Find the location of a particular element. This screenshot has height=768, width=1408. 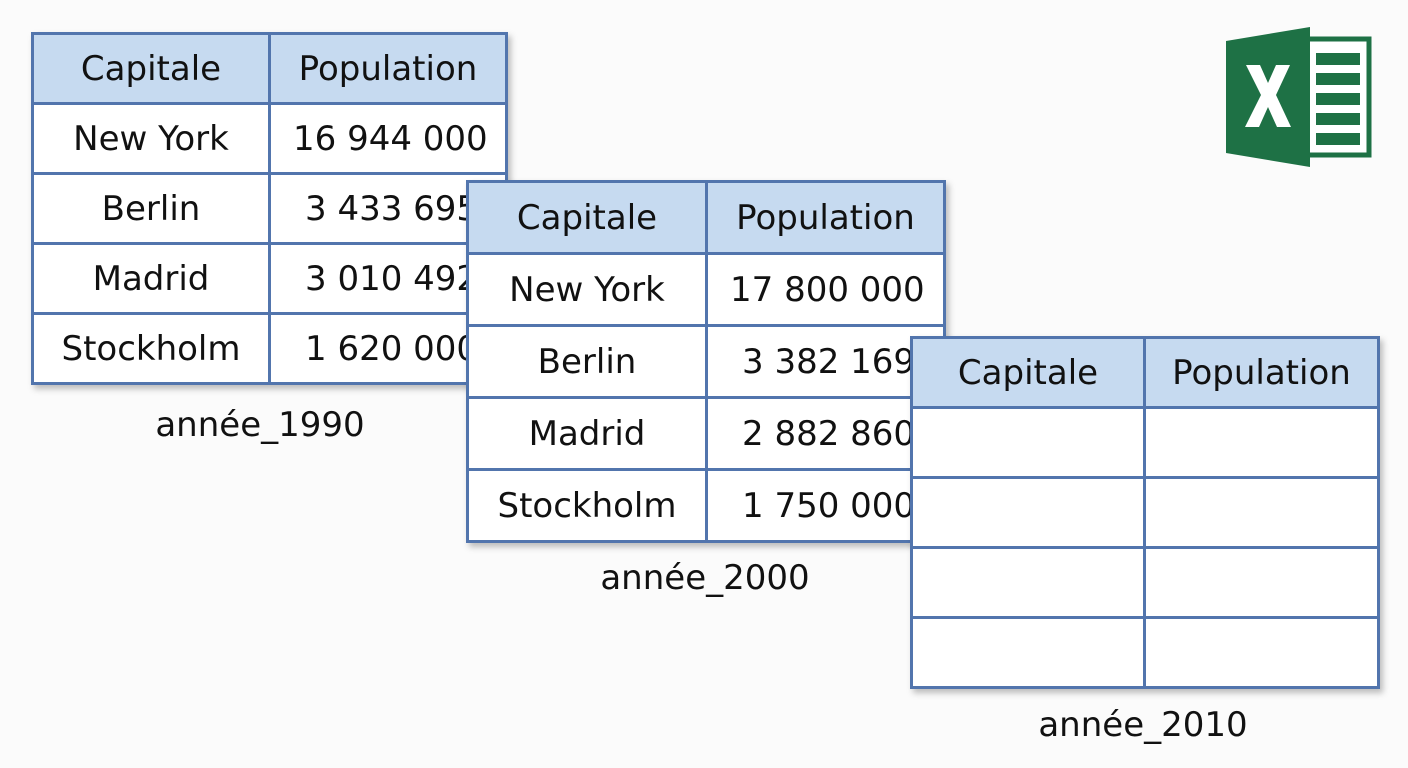

excel-icon is located at coordinates (1299, 97).